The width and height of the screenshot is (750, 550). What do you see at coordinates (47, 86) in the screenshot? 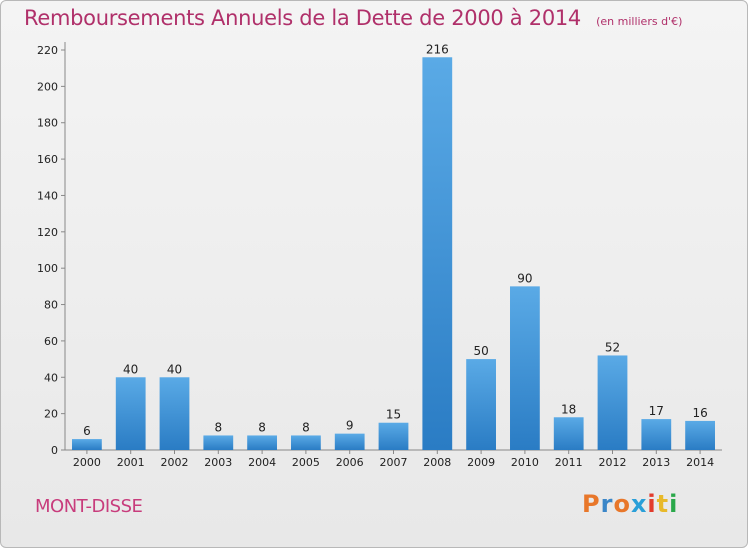
I see `y-tick-label: 200` at bounding box center [47, 86].